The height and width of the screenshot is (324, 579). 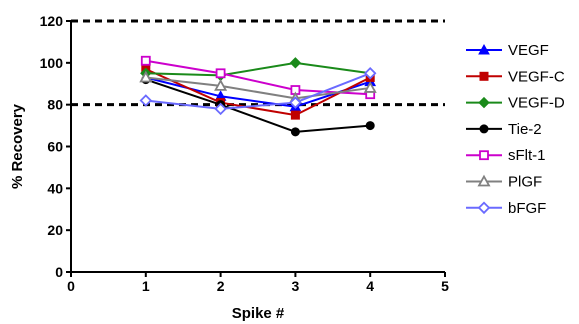 I want to click on legend-item: Tie-2, so click(x=504, y=129).